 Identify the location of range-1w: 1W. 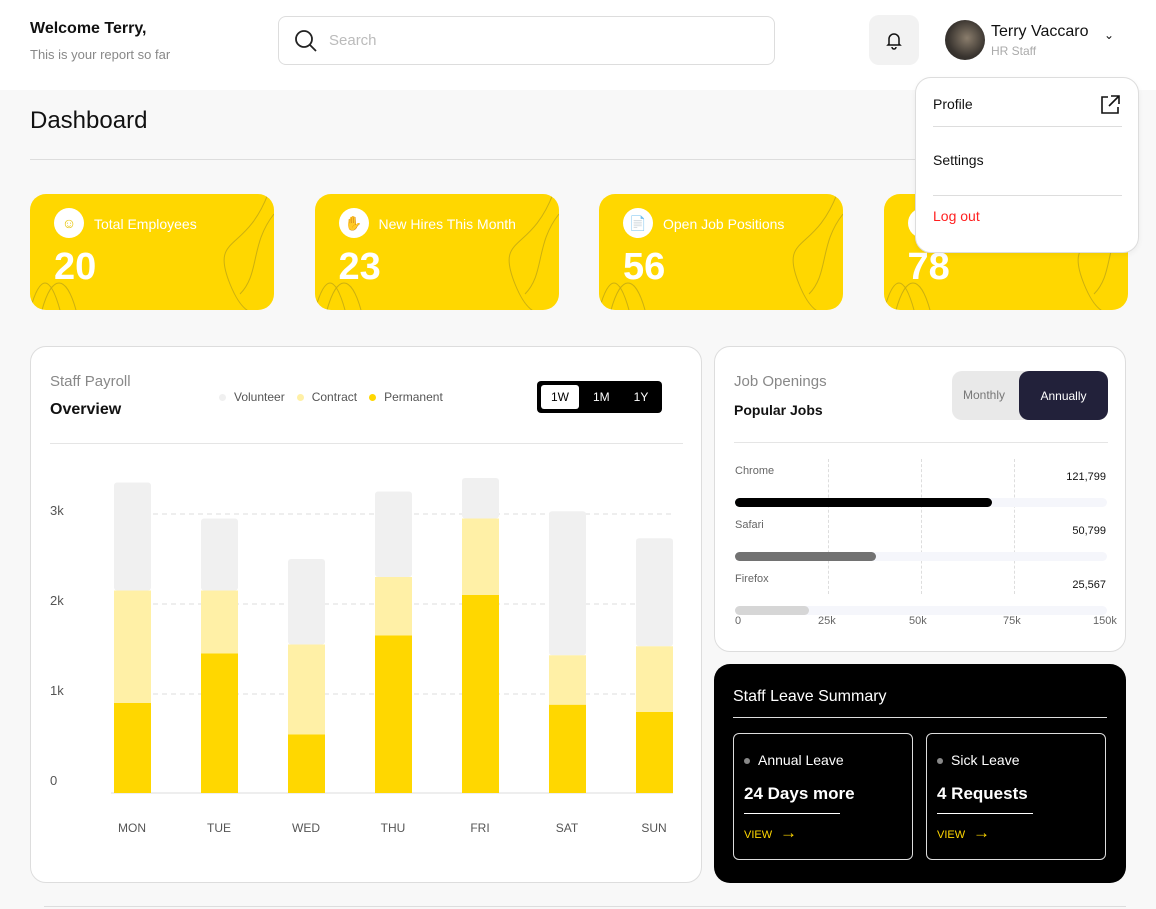
(560, 397).